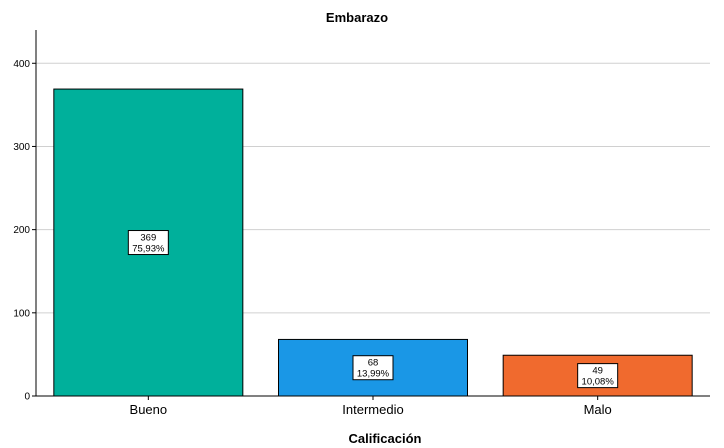  What do you see at coordinates (385, 438) in the screenshot?
I see `x-axis-label: Calificación` at bounding box center [385, 438].